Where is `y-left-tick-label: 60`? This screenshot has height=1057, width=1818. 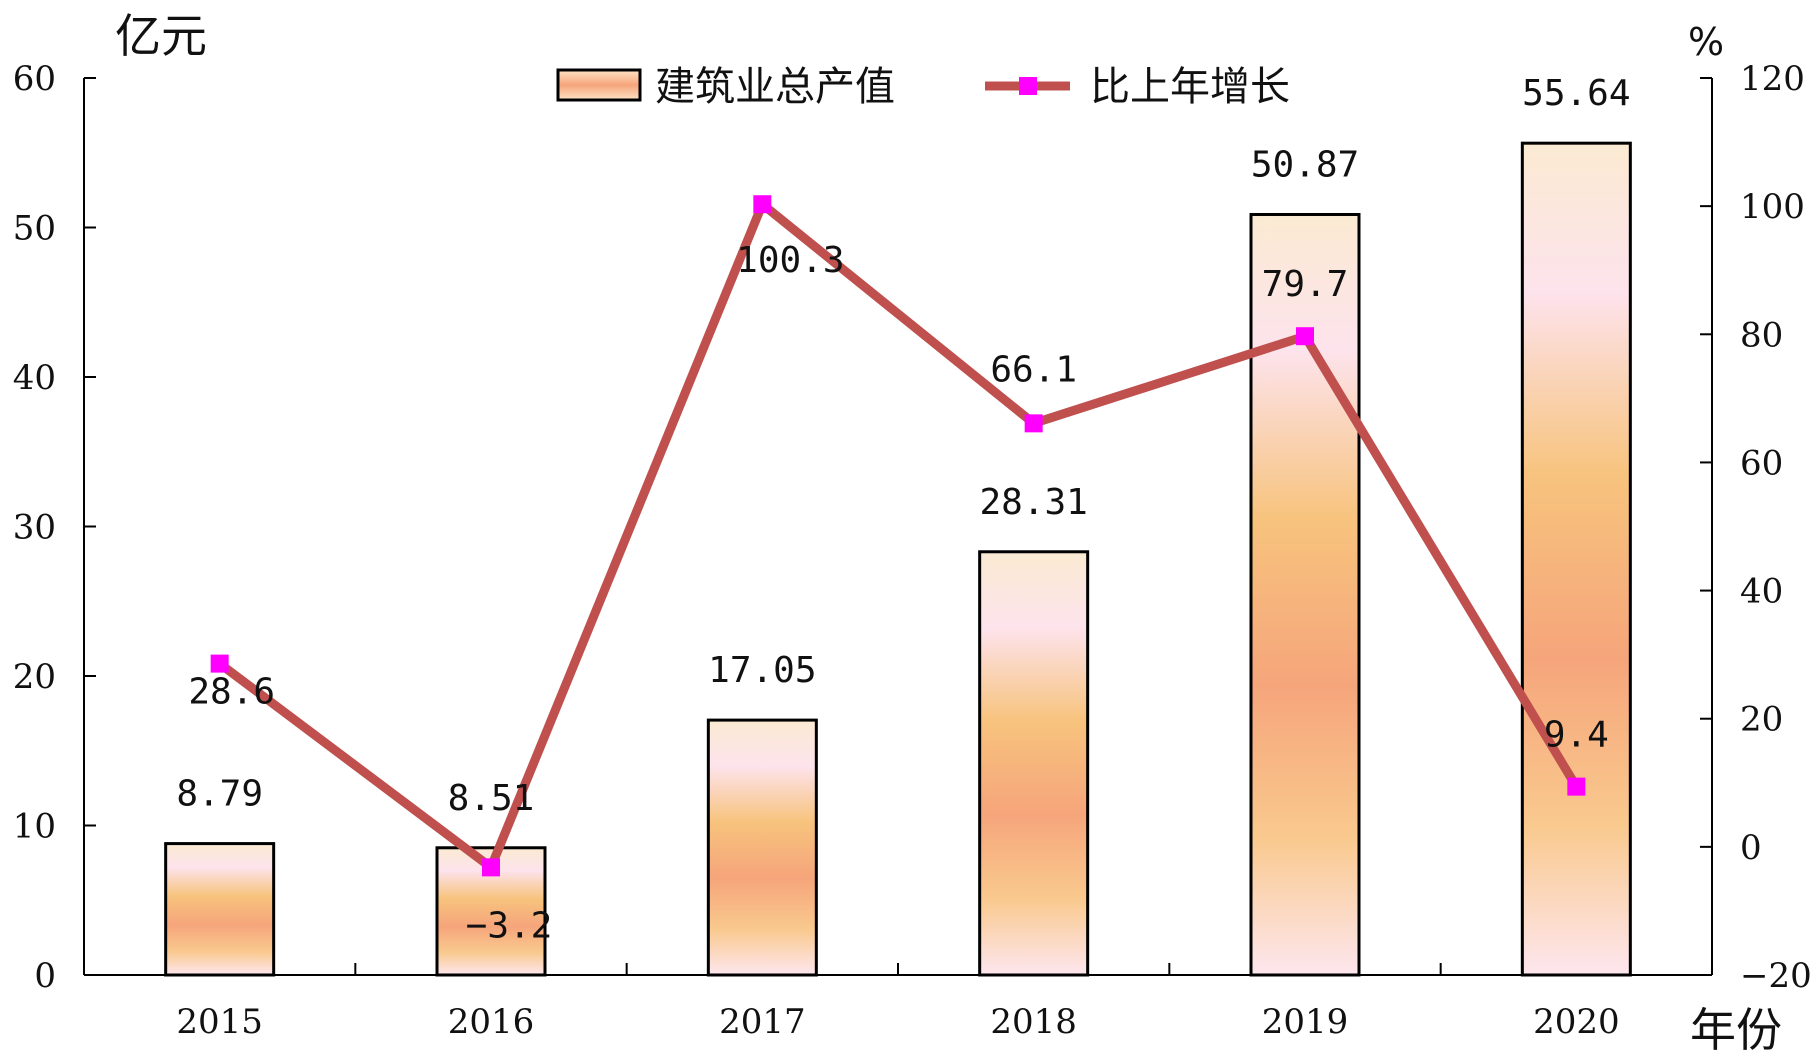 y-left-tick-label: 60 is located at coordinates (34, 79).